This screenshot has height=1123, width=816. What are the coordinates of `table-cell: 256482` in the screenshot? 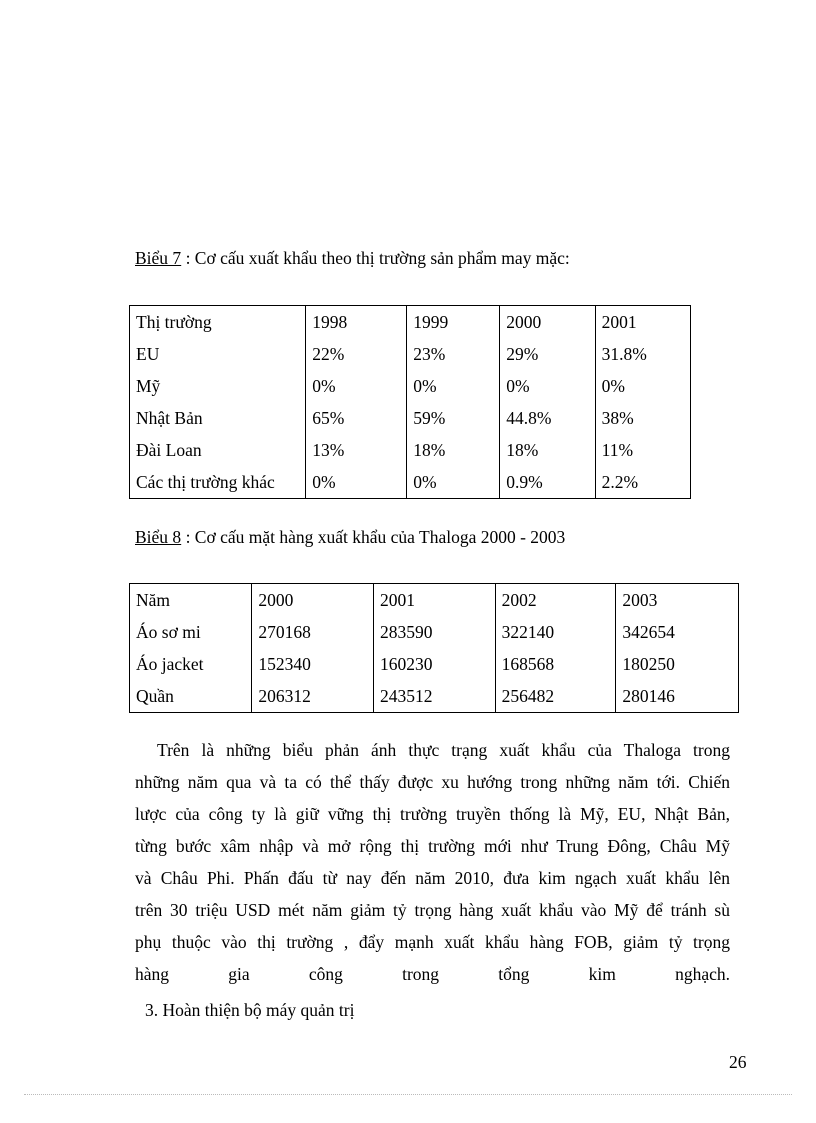 It's located at (555, 696).